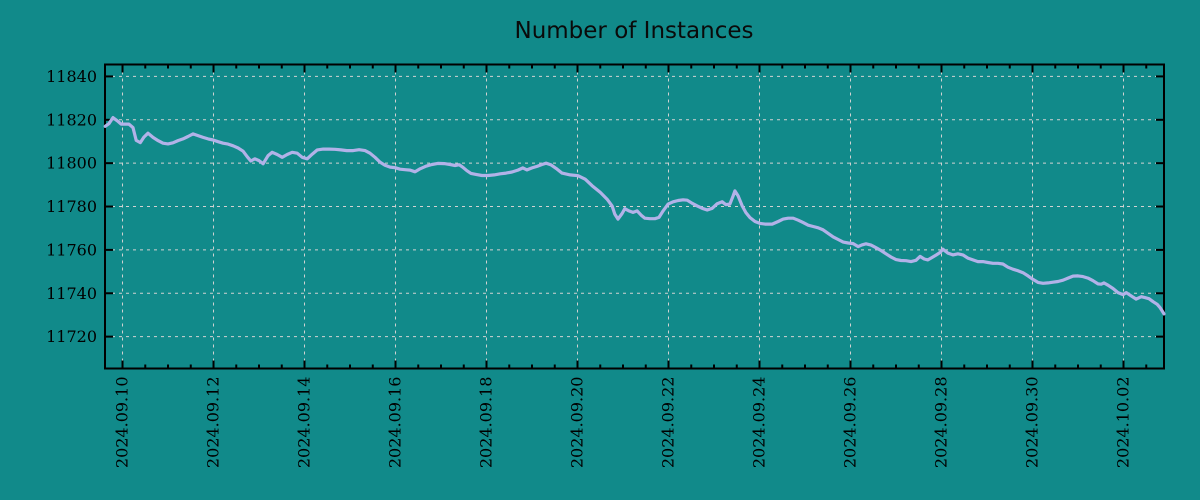  What do you see at coordinates (668, 423) in the screenshot?
I see `x-tick-label: 2024.09.22` at bounding box center [668, 423].